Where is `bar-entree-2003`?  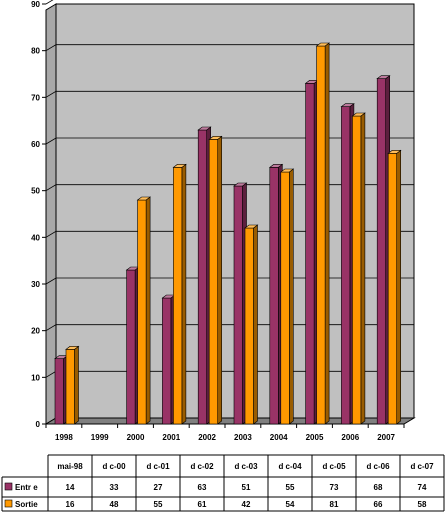 bar-entree-2003 is located at coordinates (240, 303).